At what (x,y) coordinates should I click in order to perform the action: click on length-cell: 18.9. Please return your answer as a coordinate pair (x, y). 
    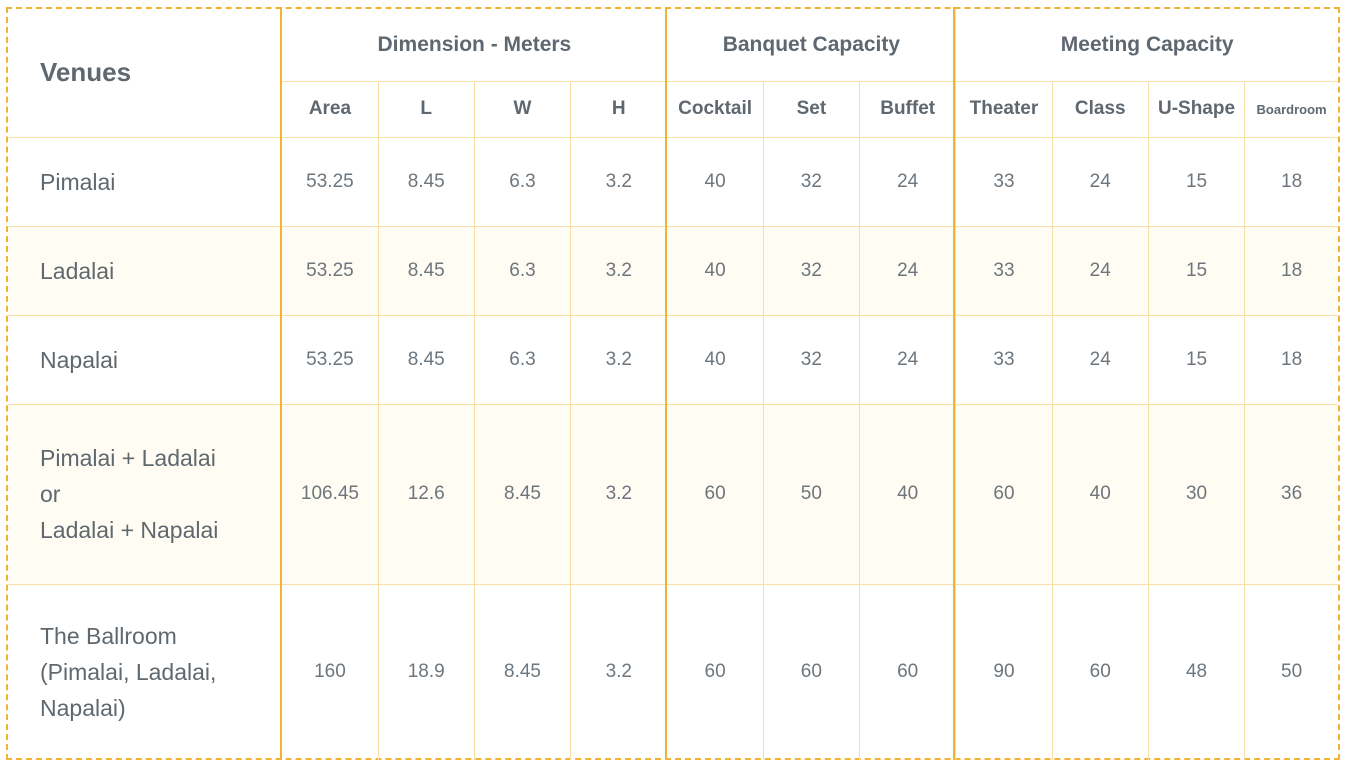
    Looking at the image, I should click on (426, 672).